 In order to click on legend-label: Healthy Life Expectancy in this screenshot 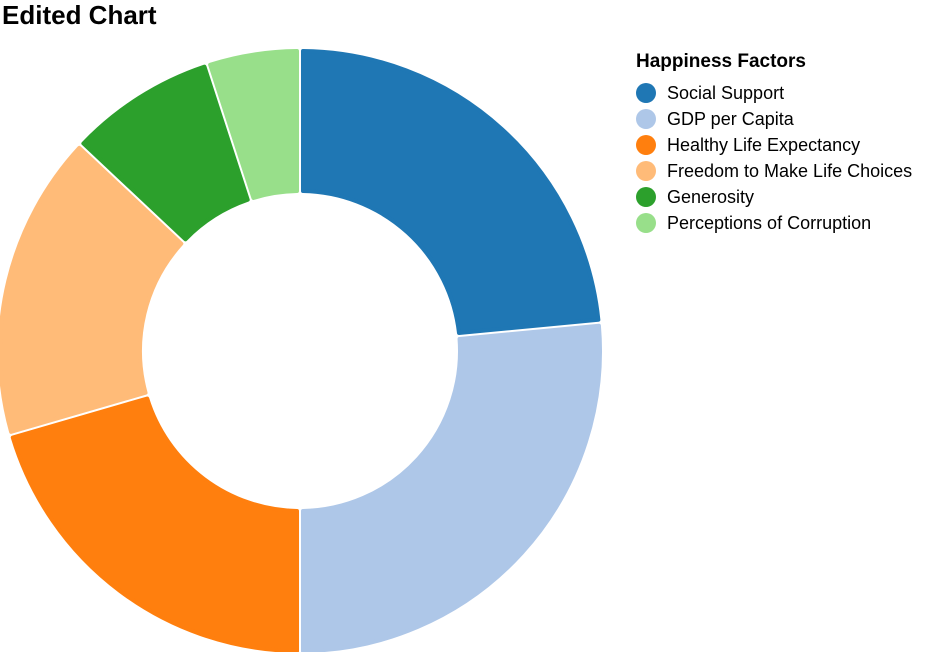, I will do `click(764, 144)`.